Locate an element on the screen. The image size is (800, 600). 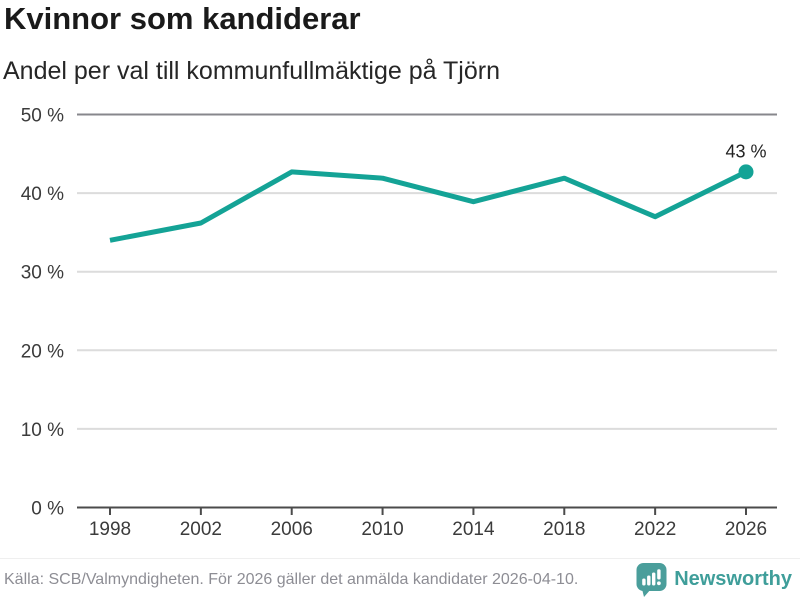
y-tick-label: 0 % is located at coordinates (47, 509).